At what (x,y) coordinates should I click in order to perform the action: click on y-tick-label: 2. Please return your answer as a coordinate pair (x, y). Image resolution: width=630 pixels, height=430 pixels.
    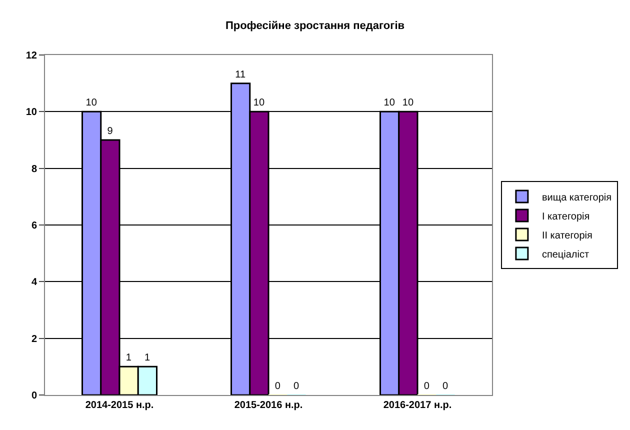
    Looking at the image, I should click on (34, 339).